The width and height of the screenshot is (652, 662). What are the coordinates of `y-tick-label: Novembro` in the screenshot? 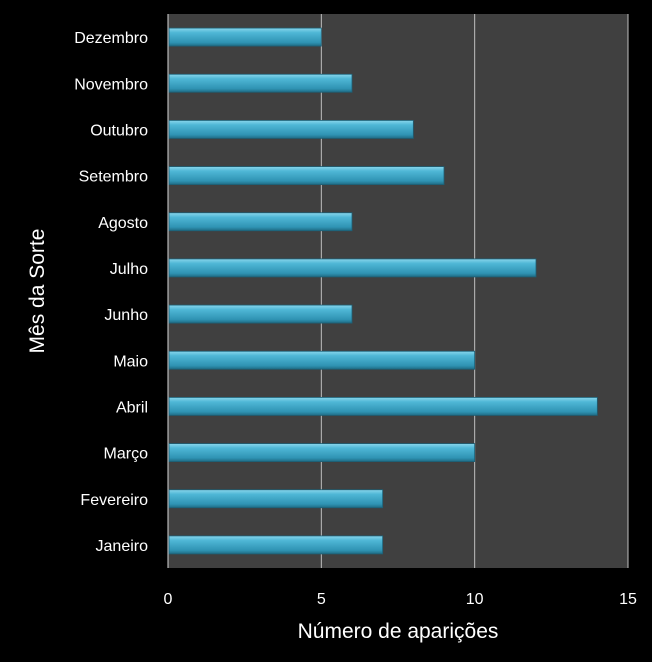 It's located at (111, 84).